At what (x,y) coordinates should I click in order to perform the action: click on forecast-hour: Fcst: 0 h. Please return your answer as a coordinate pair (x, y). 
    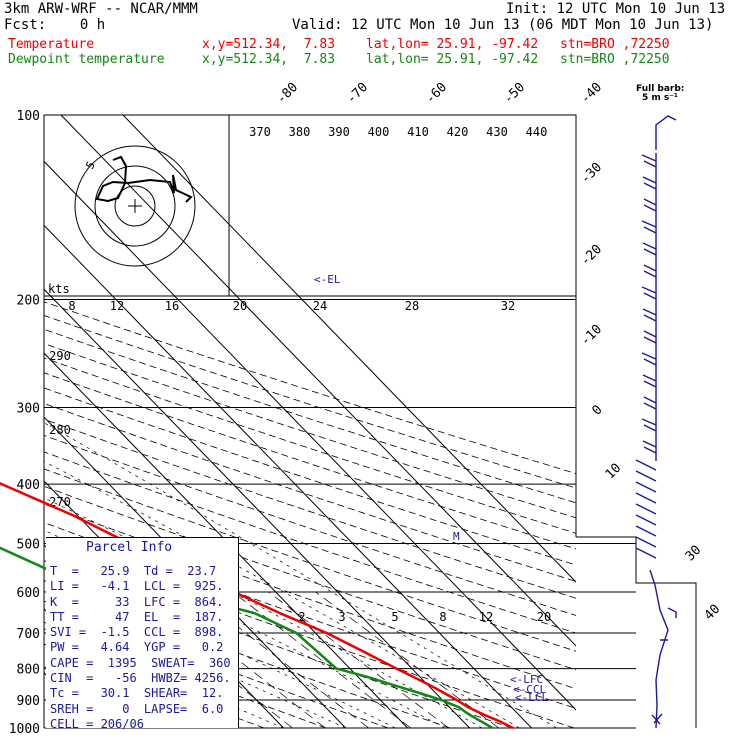
    Looking at the image, I should click on (55, 25).